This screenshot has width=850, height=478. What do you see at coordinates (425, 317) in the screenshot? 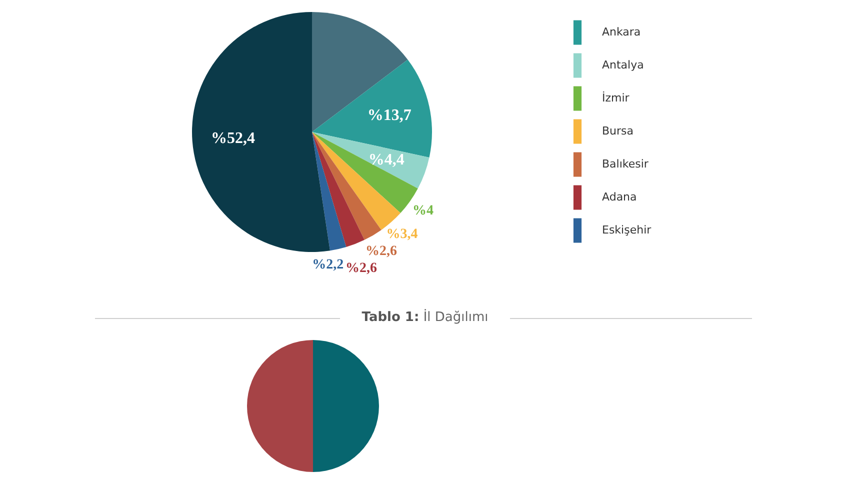
I see `text: Tablo 1: İl Dağılımı` at bounding box center [425, 317].